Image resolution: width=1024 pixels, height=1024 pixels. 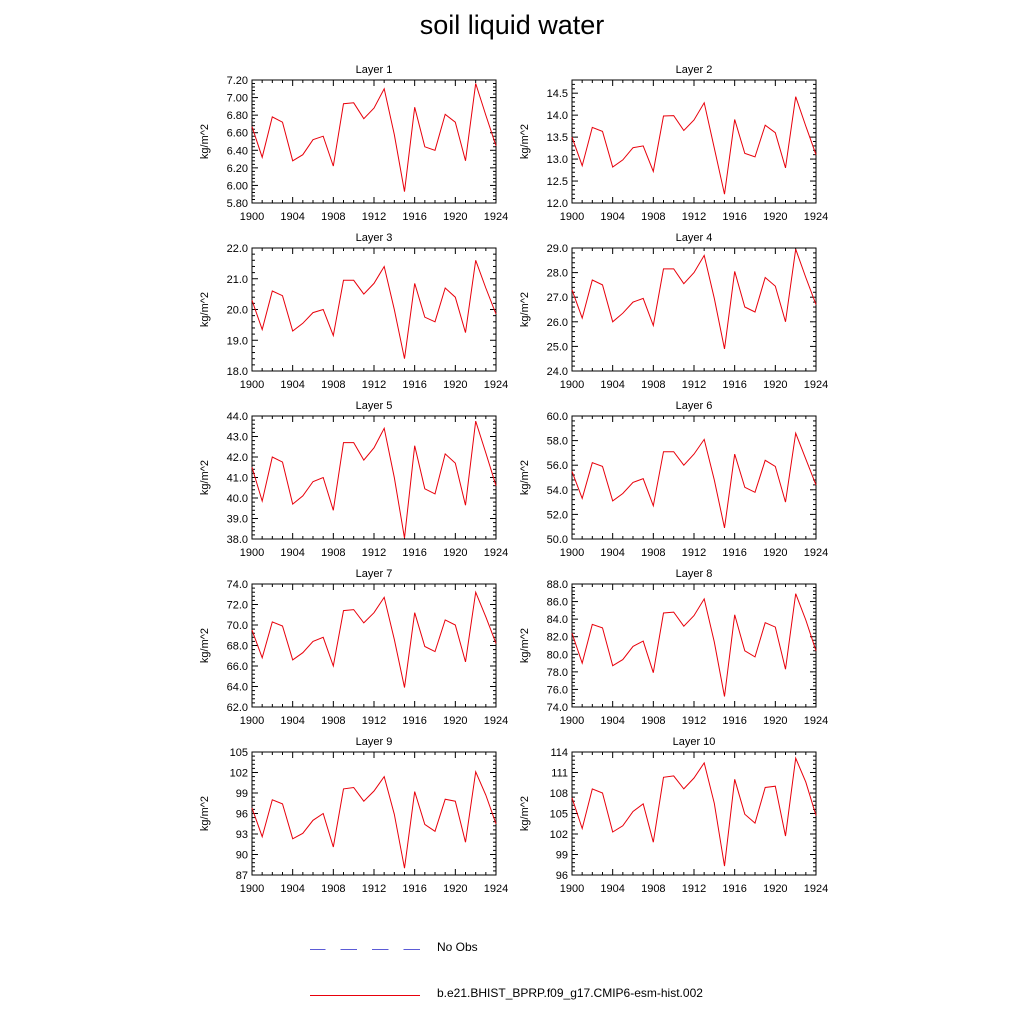 What do you see at coordinates (557, 323) in the screenshot?
I see `y-tick-label: 26.0` at bounding box center [557, 323].